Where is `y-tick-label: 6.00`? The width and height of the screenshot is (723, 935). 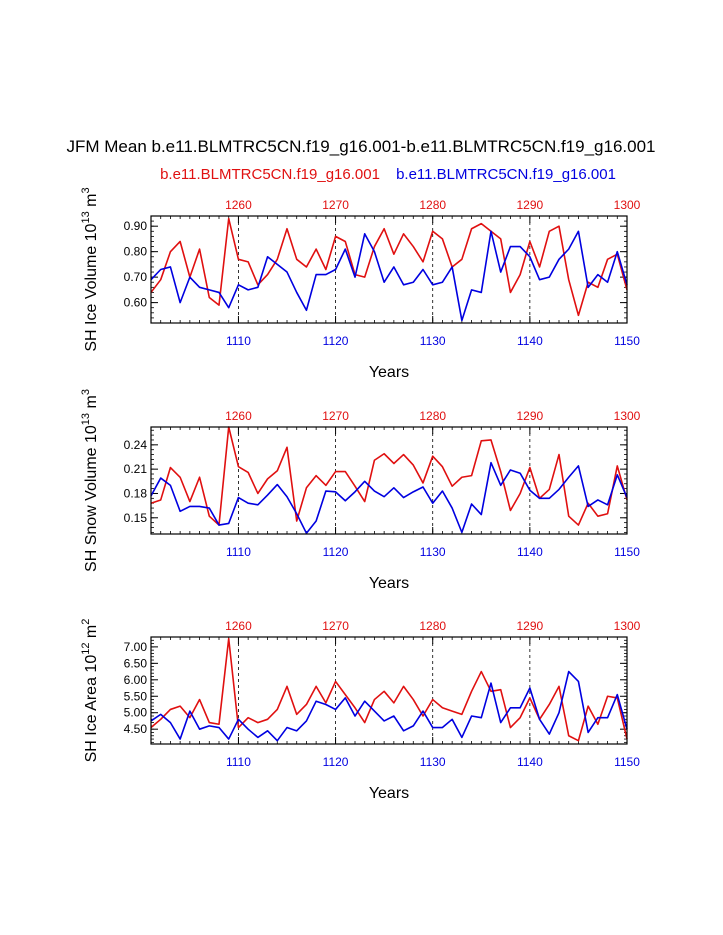
y-tick-label: 6.00 is located at coordinates (136, 680).